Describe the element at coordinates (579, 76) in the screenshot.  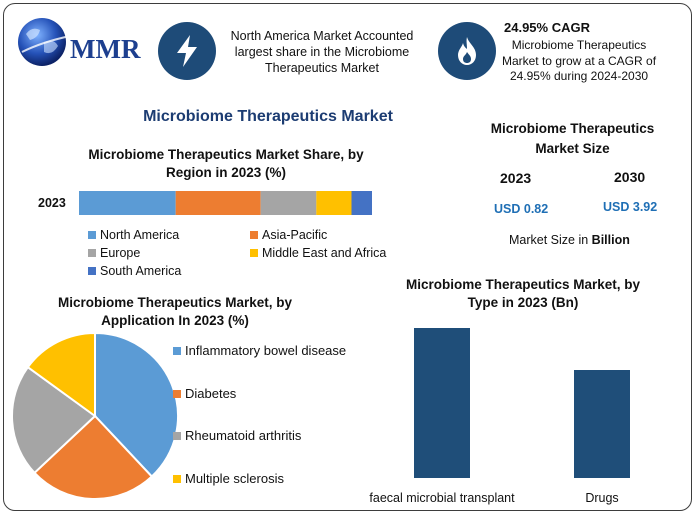
I see `cagr-line: 24.95% during 2024-2030` at that location.